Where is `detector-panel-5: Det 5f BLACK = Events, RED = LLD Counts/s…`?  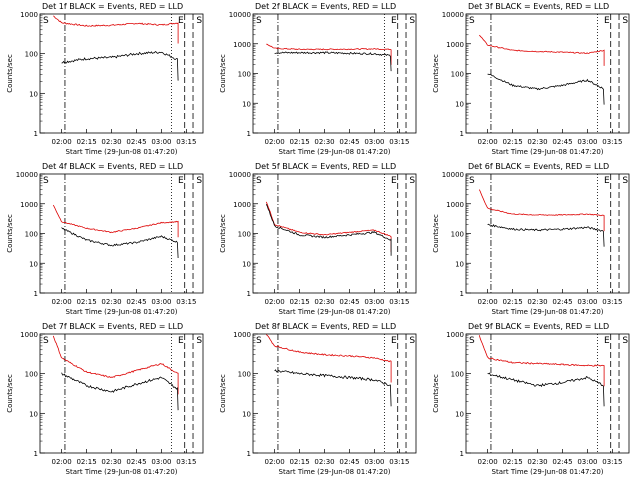 detector-panel-5: Det 5f BLACK = Events, RED = LLD Counts/s… is located at coordinates (318, 239).